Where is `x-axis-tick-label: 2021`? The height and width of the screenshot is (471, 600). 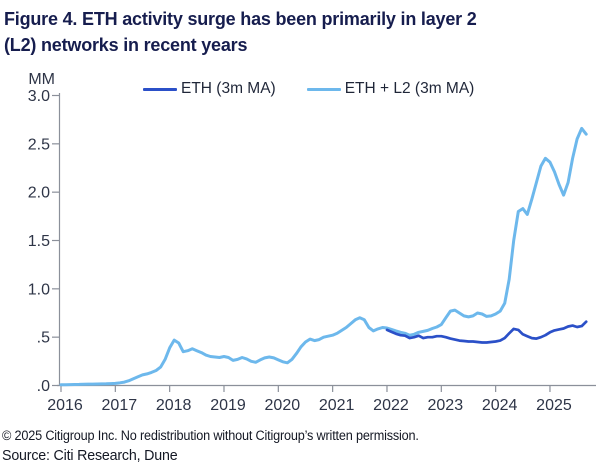 x-axis-tick-label: 2021 is located at coordinates (337, 405).